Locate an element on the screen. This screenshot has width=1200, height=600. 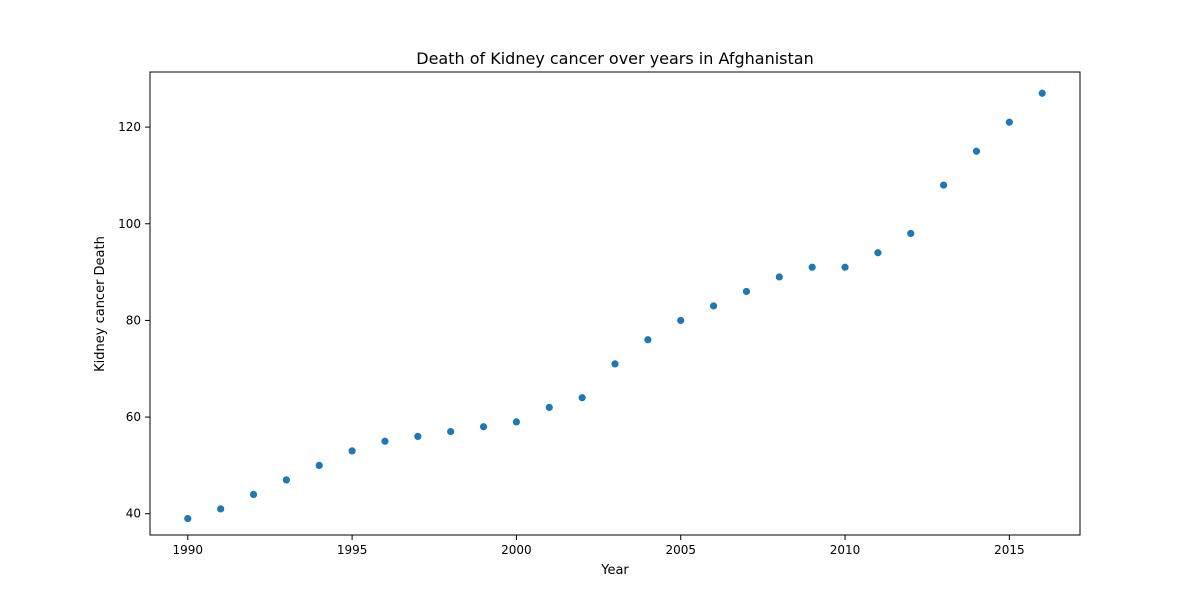
x-tick-label: 2000 is located at coordinates (516, 550).